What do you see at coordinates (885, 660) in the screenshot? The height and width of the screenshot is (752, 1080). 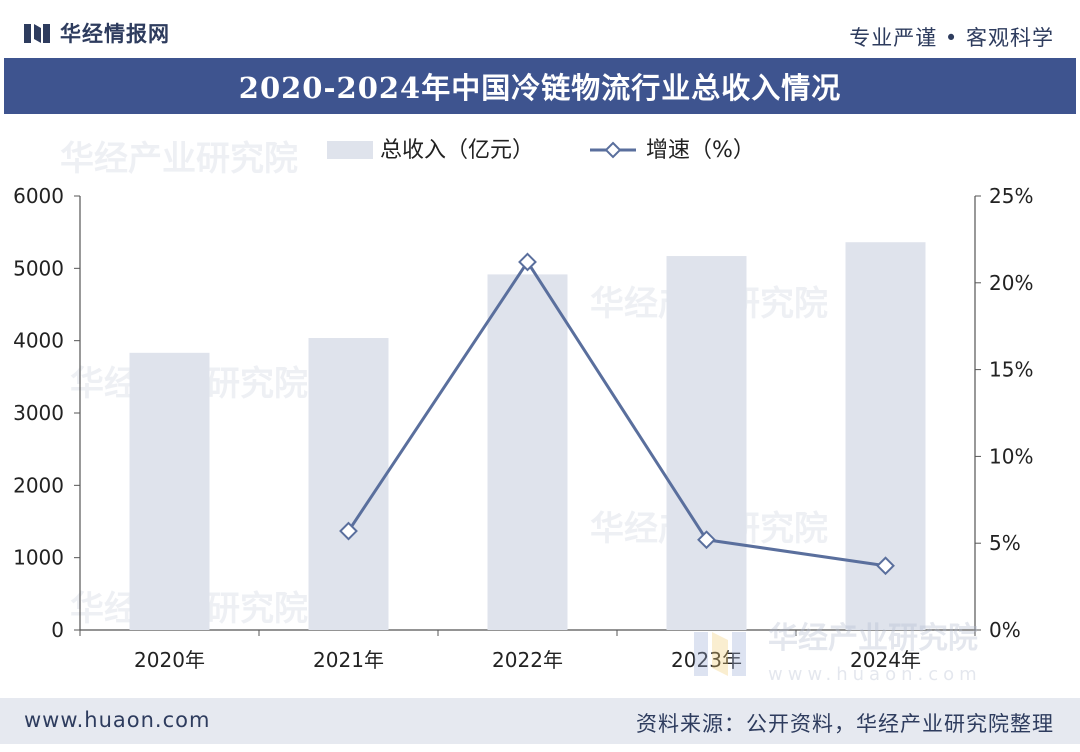 I see `x-tick-label: 2024年` at bounding box center [885, 660].